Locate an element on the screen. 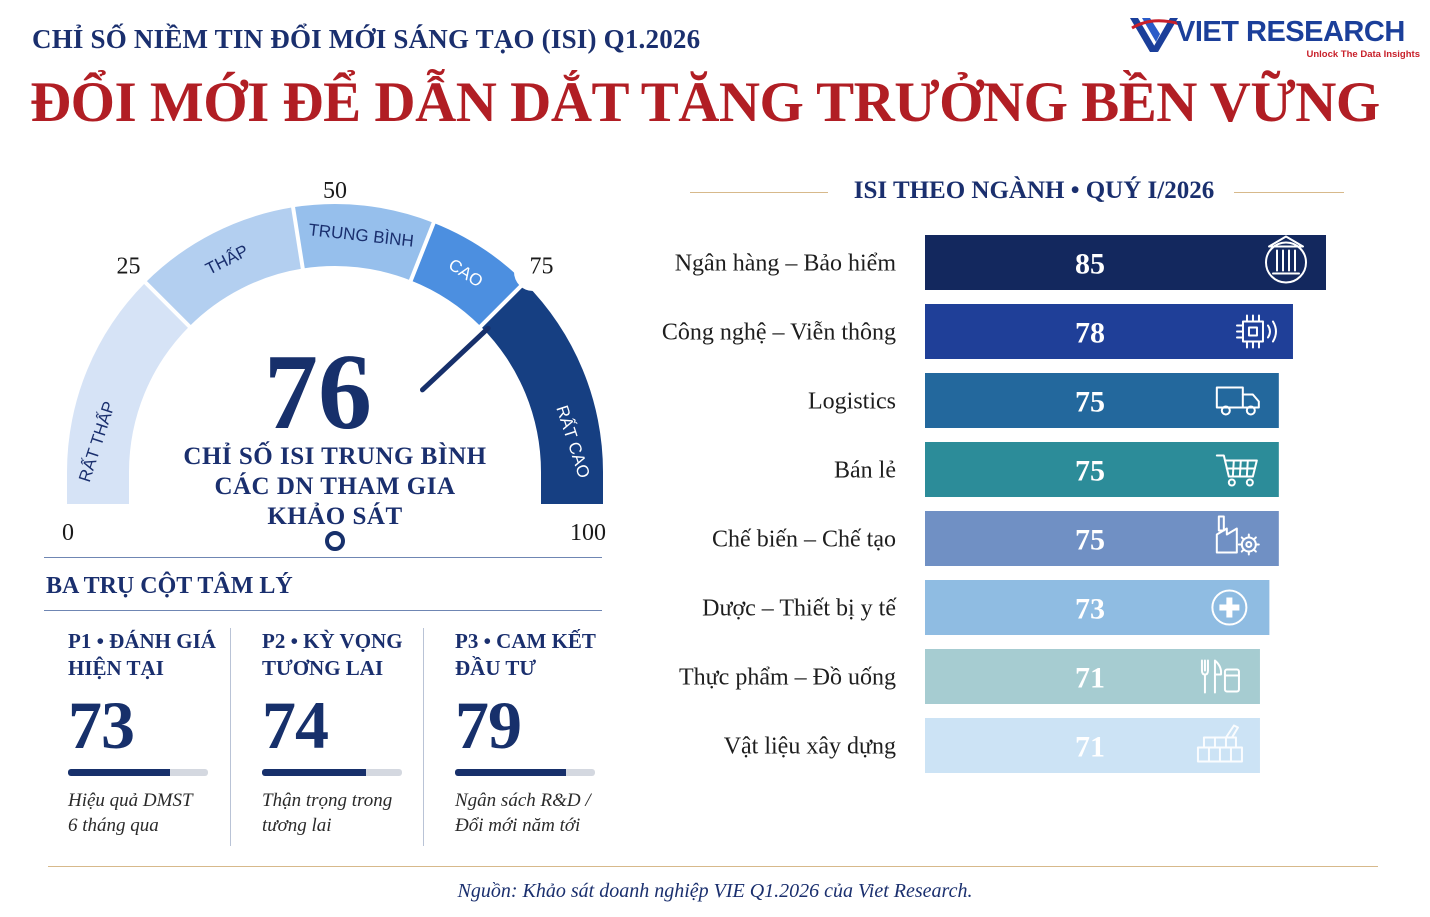  pillar-label: P3 • CAM KẾT ĐẦU TƯ is located at coordinates (539, 655).